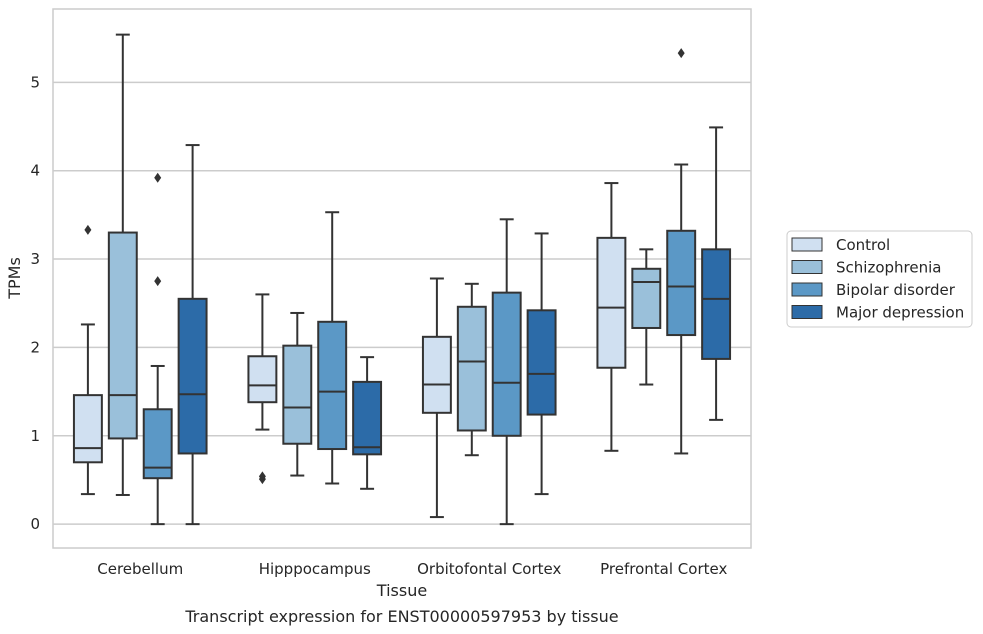 The height and width of the screenshot is (634, 983). What do you see at coordinates (35, 436) in the screenshot?
I see `y-tick-label: 1` at bounding box center [35, 436].